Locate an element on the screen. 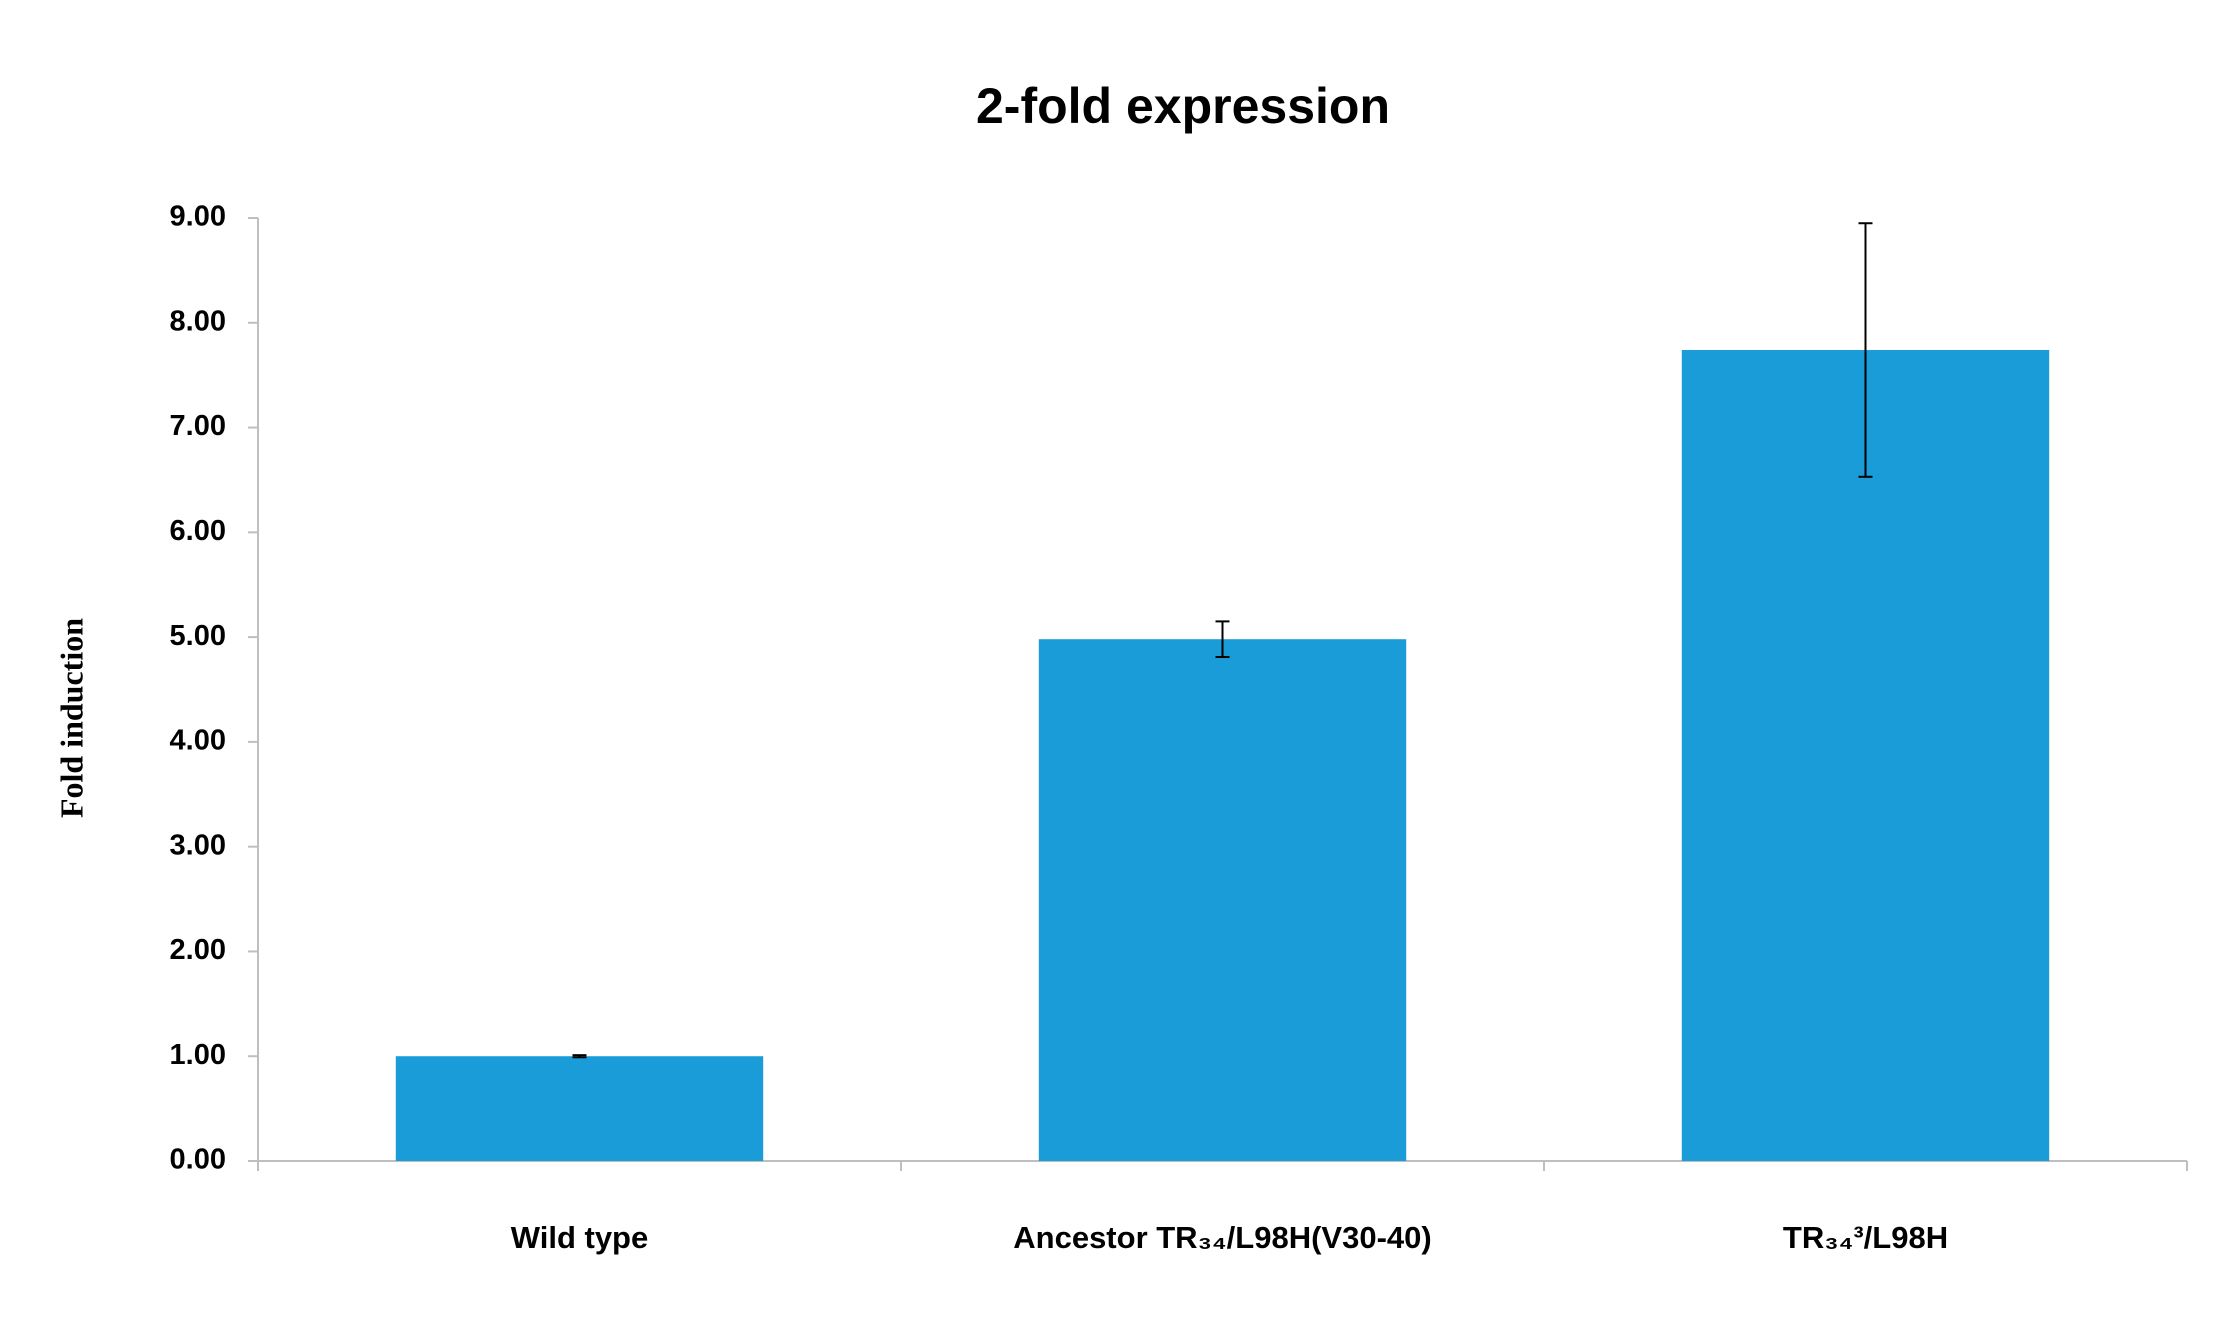  y-tick-label: 5.00 is located at coordinates (198, 636).